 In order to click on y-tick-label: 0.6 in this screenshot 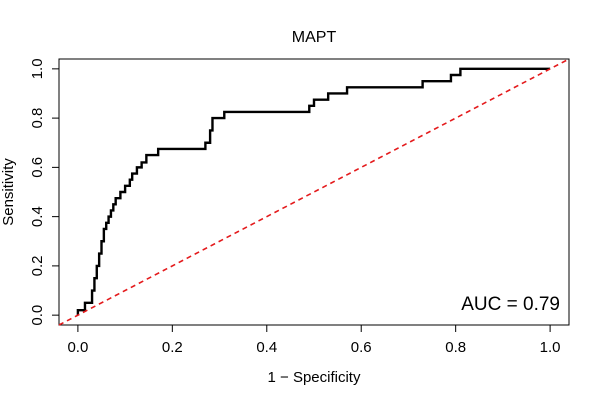, I will do `click(37, 167)`.